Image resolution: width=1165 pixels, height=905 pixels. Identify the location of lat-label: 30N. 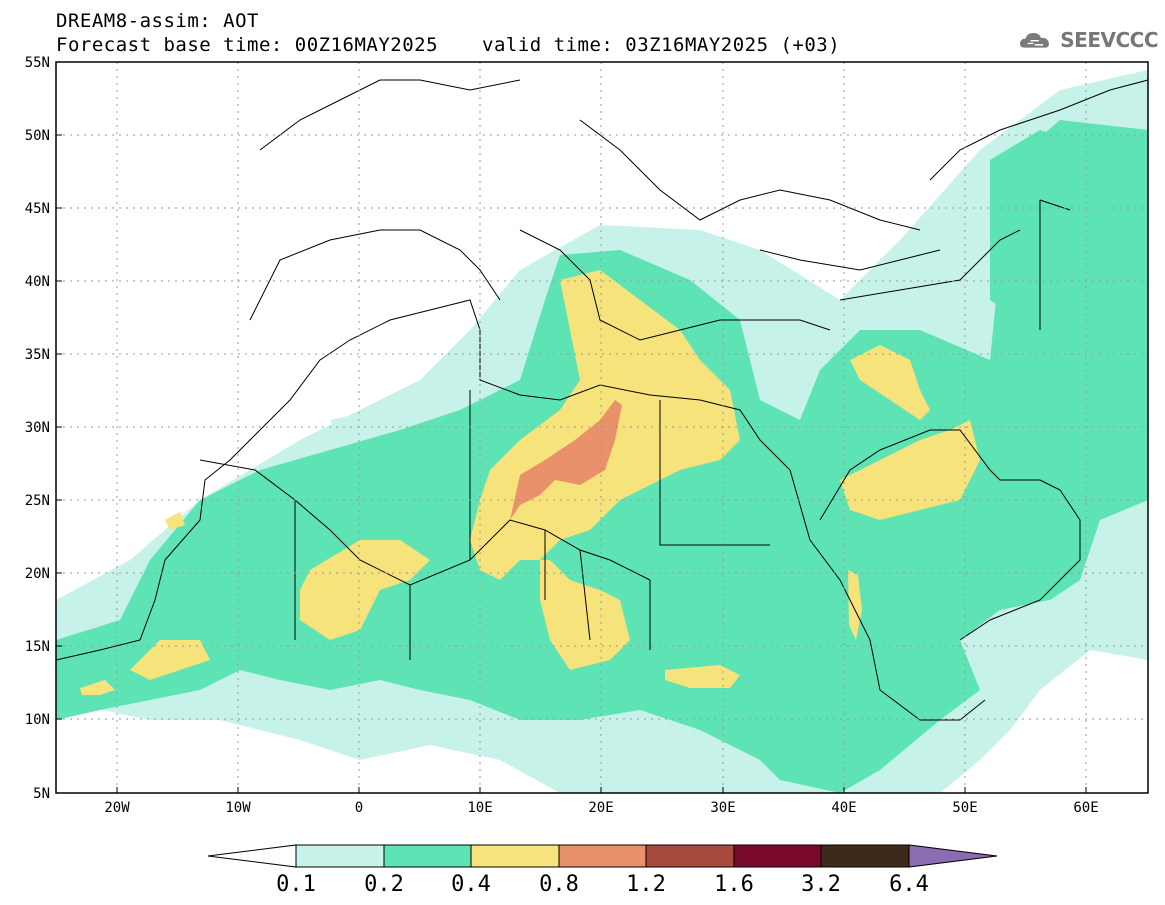
(37, 428).